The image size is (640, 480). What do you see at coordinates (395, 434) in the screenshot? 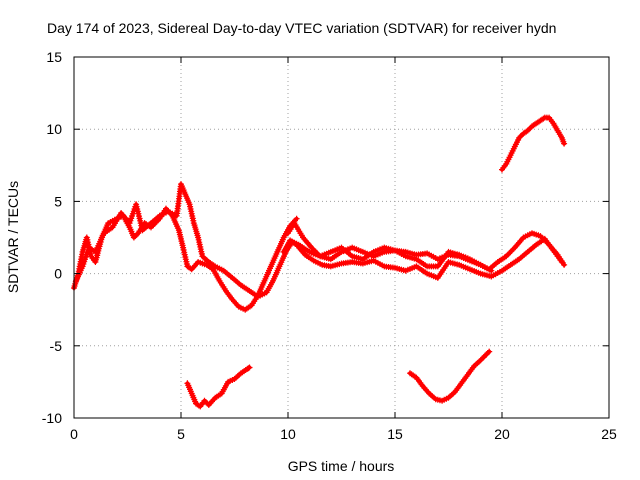
I see `x-tick-label: 15` at bounding box center [395, 434].